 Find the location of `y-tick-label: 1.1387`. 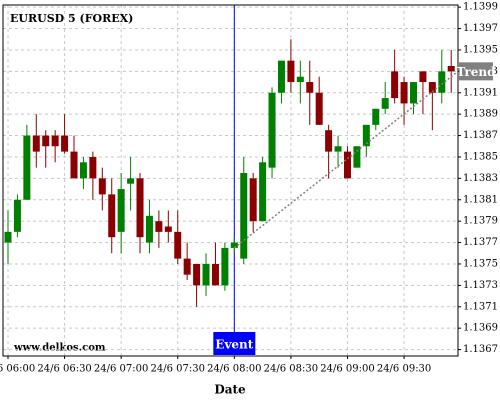

y-tick-label: 1.1387 is located at coordinates (480, 135).